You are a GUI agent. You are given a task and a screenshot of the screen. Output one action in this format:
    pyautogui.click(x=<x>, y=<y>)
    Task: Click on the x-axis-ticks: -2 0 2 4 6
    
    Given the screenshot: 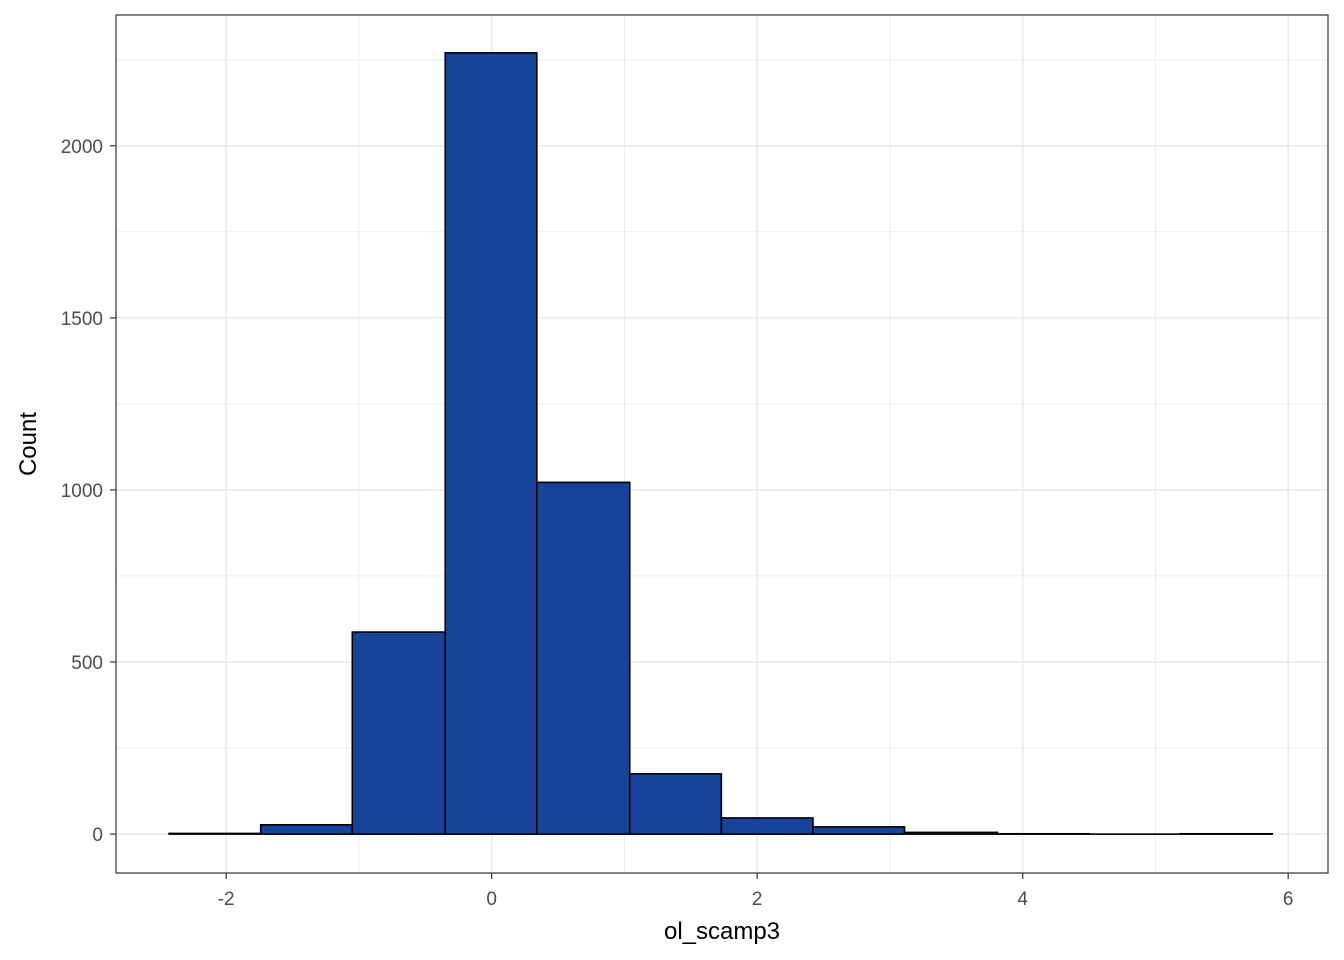 What is the action you would take?
    pyautogui.click(x=756, y=891)
    